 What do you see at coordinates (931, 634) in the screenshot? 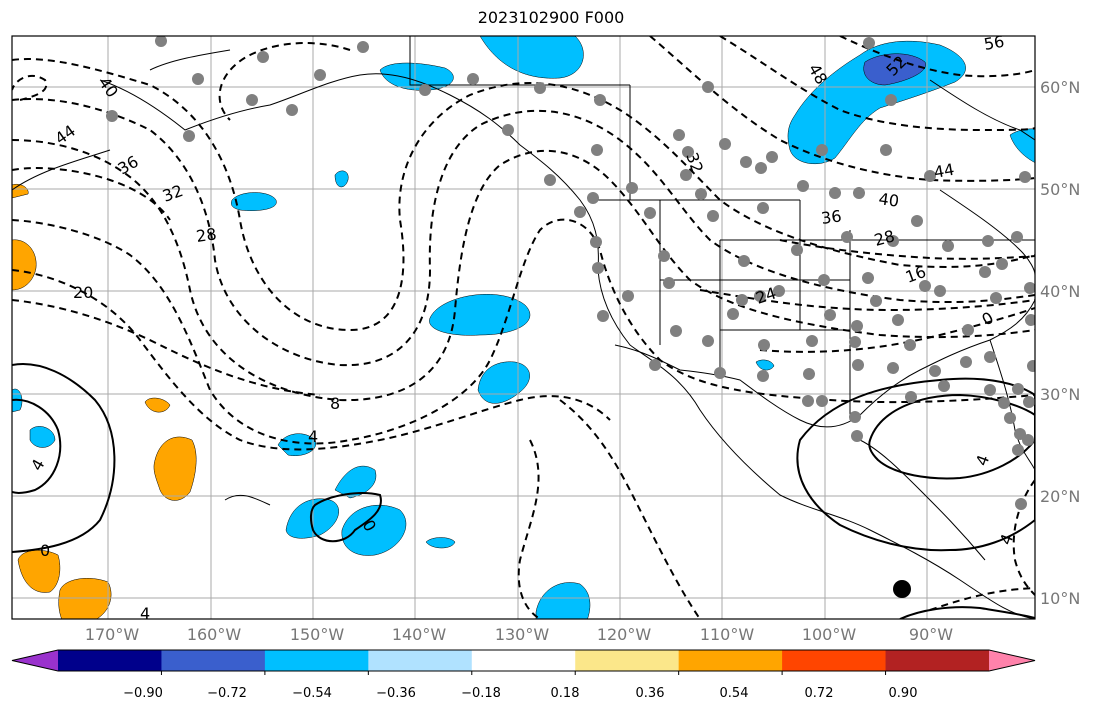
I see `lon-label: 90°W` at bounding box center [931, 634].